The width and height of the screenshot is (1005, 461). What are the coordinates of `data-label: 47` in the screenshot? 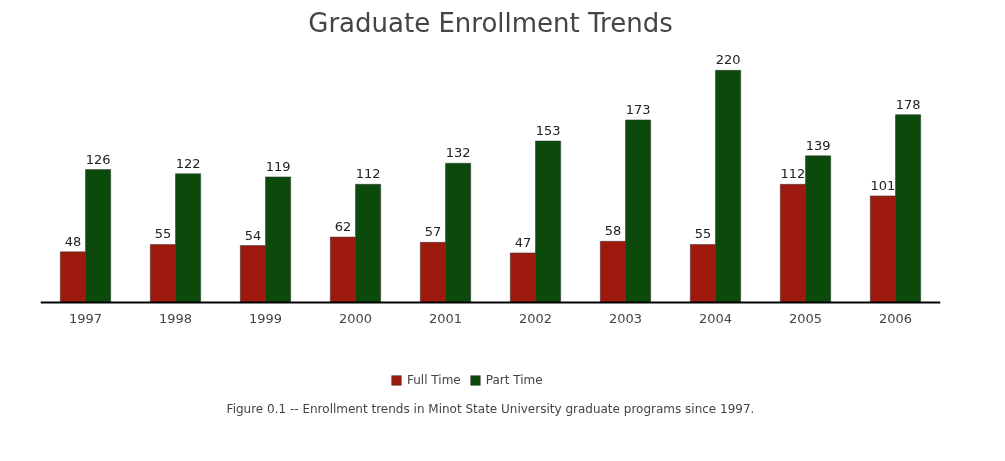 It's located at (523, 242).